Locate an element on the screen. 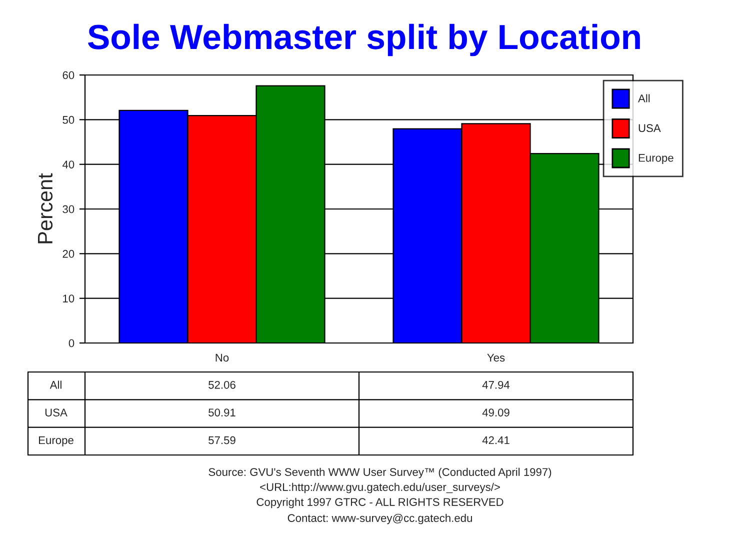  y-tick-label: 20 is located at coordinates (68, 254).